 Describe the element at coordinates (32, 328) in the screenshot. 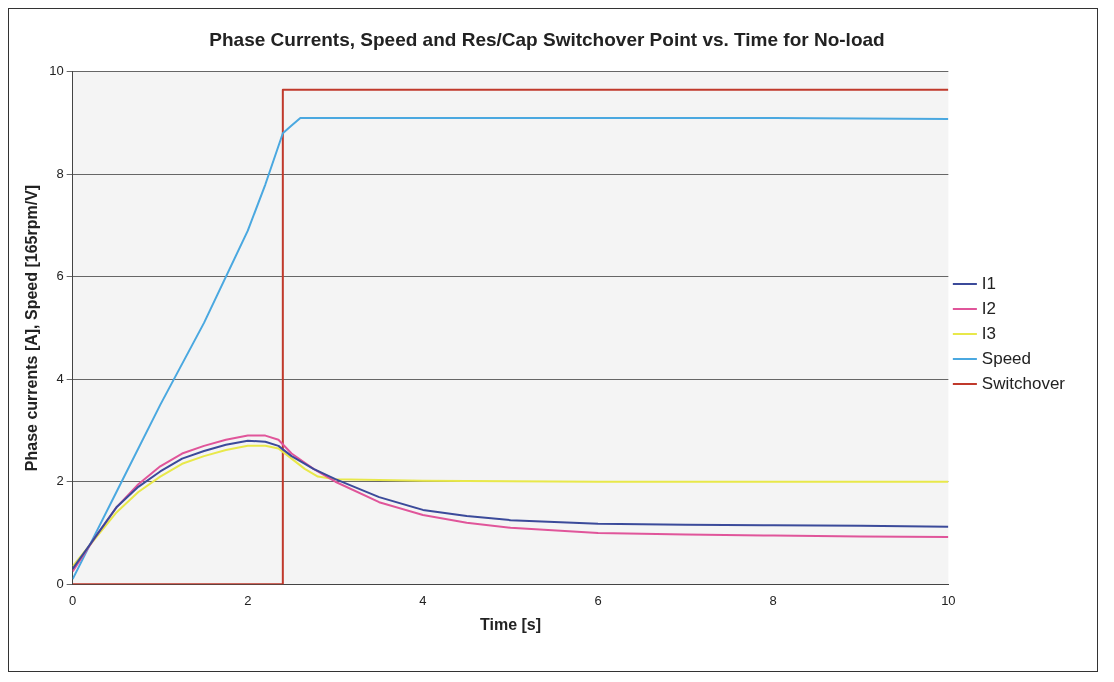

I see `y-axis-title: Phase currents [A], Speed [165rpm/V]` at that location.